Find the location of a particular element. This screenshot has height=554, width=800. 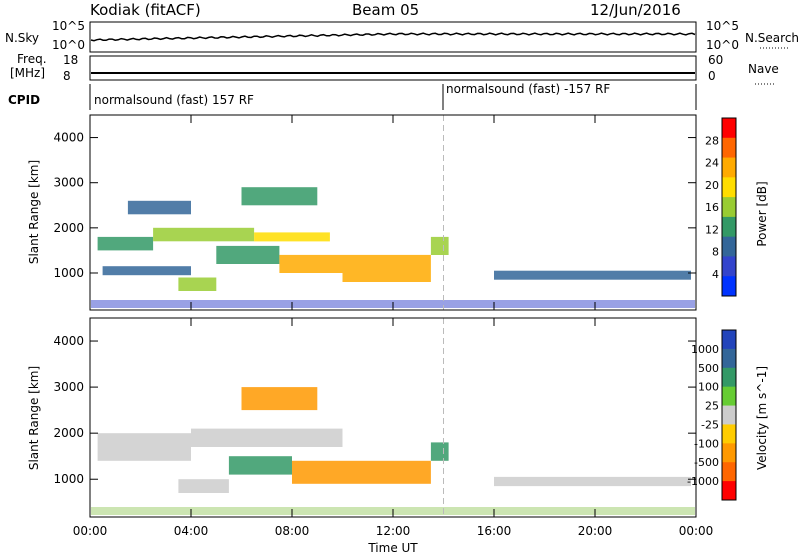

cpid-label: CPID is located at coordinates (24, 100).